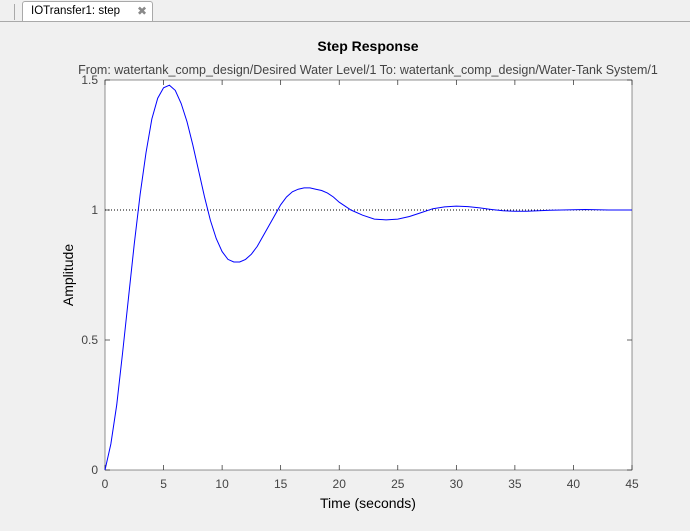 The image size is (690, 531). I want to click on tab-strip: IOTransfer1: step ✖, so click(345, 11).